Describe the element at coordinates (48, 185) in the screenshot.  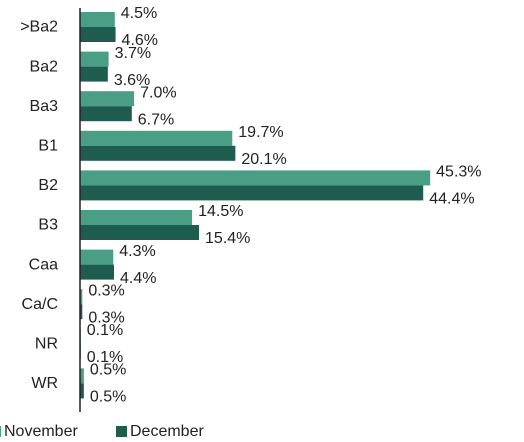
I see `category-label: B2` at that location.